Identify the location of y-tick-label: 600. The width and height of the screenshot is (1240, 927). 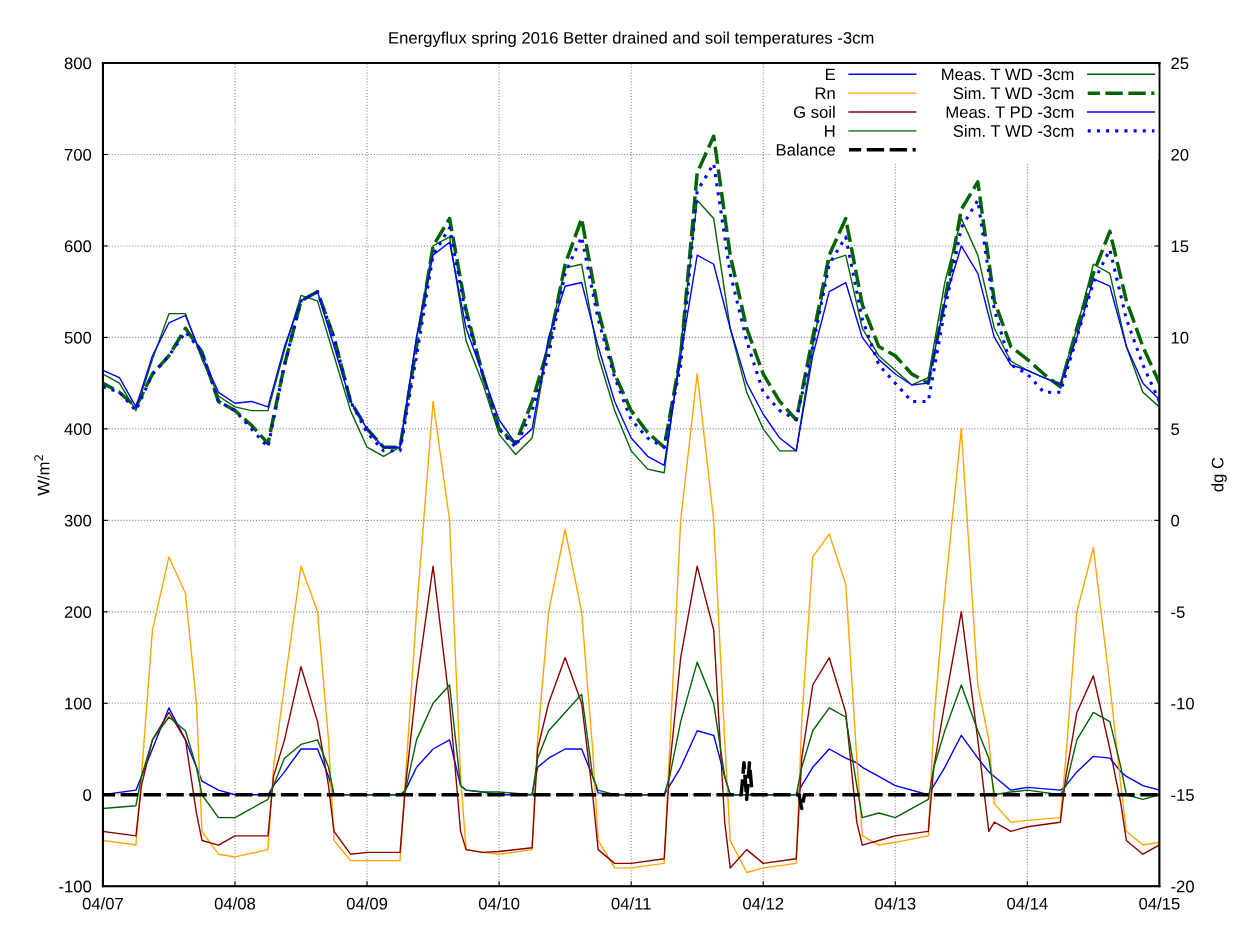
(78, 246).